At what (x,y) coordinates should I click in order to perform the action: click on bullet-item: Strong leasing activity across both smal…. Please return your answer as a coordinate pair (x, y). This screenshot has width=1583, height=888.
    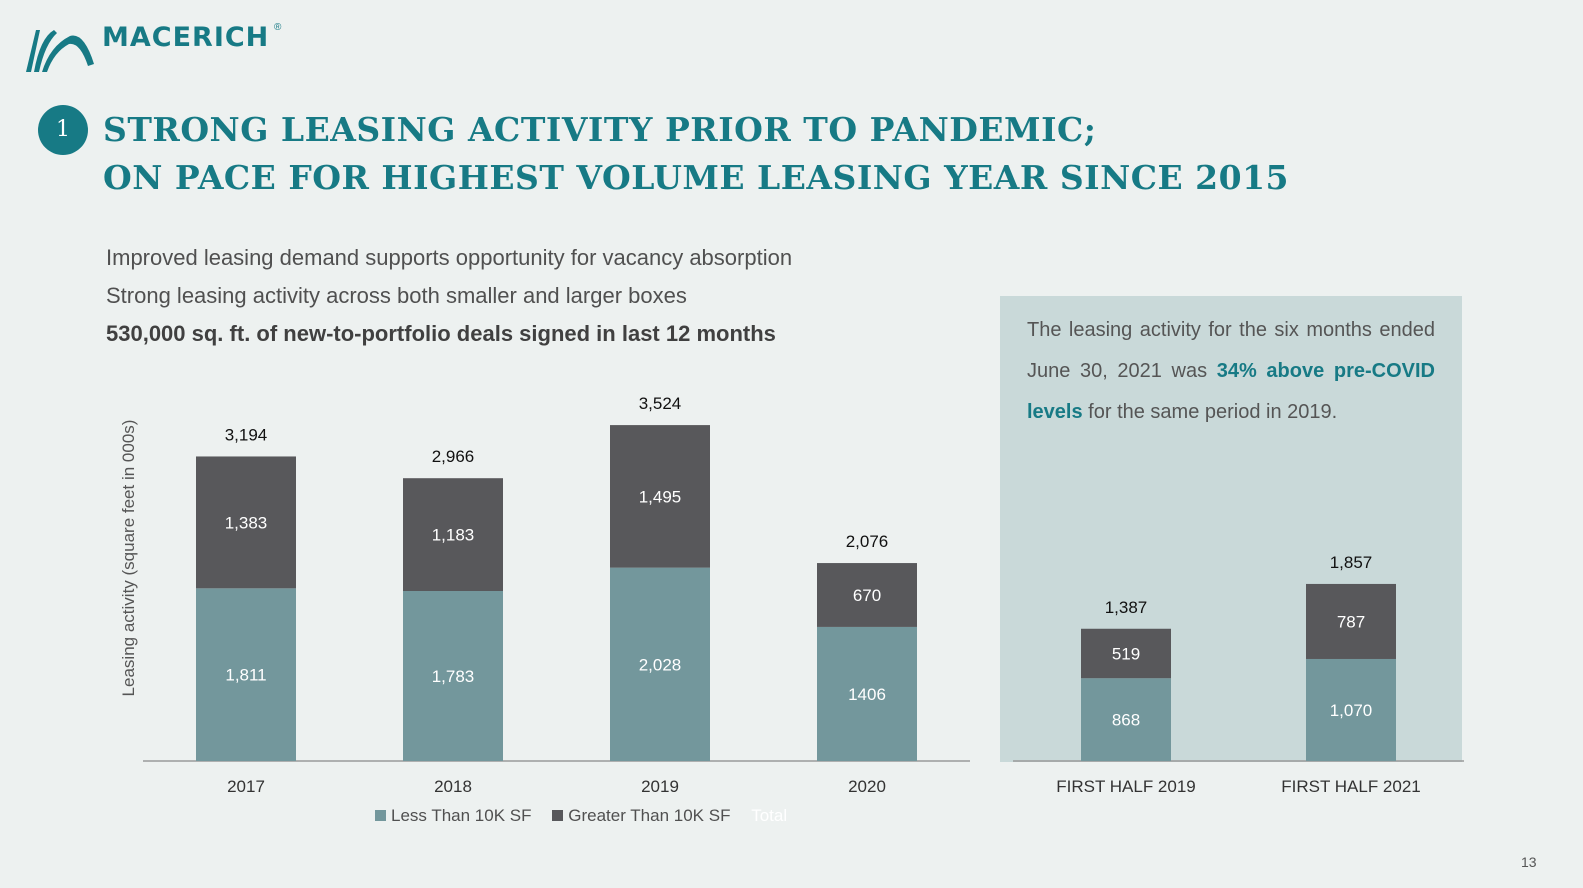
    Looking at the image, I should click on (396, 295).